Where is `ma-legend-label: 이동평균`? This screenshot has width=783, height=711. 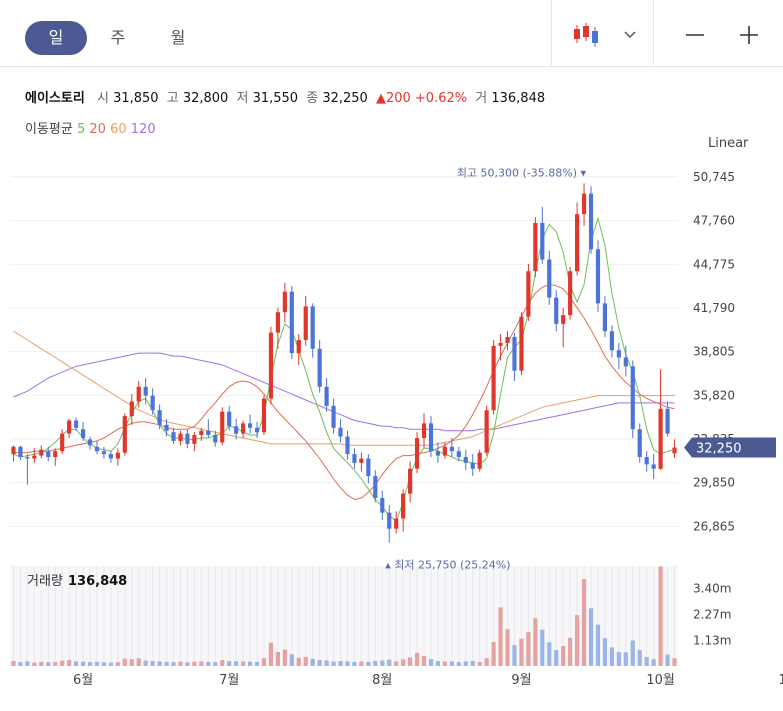 ma-legend-label: 이동평균 is located at coordinates (49, 129).